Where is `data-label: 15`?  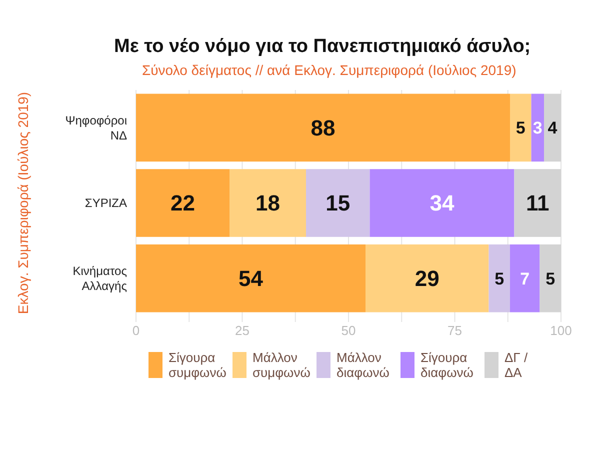 data-label: 15 is located at coordinates (338, 203).